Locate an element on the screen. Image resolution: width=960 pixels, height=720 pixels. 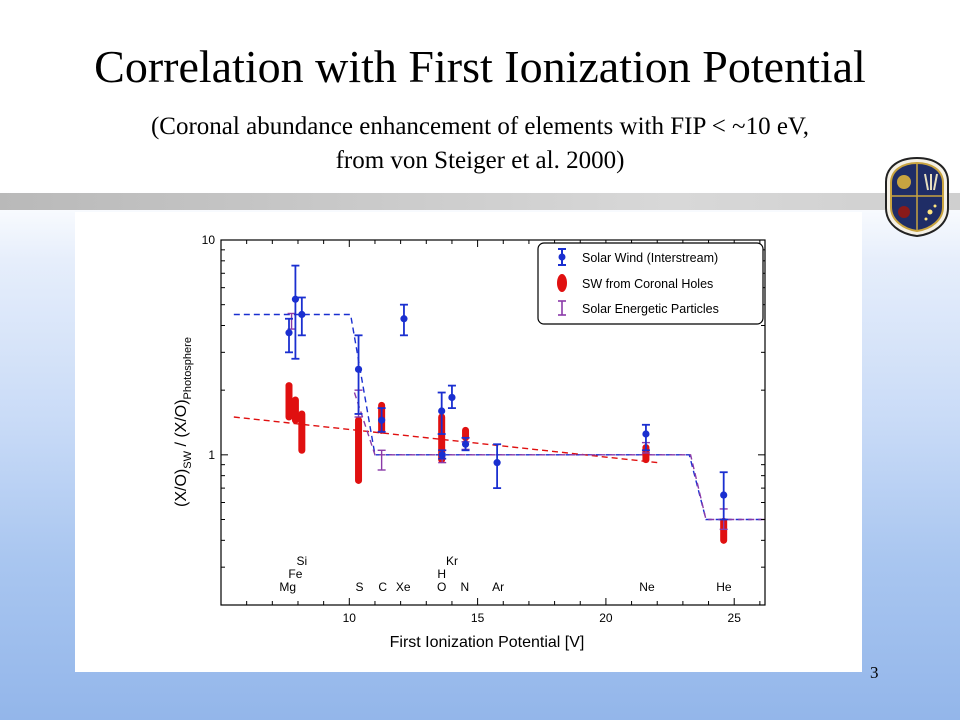
element-label-xe: Xe is located at coordinates (403, 587).